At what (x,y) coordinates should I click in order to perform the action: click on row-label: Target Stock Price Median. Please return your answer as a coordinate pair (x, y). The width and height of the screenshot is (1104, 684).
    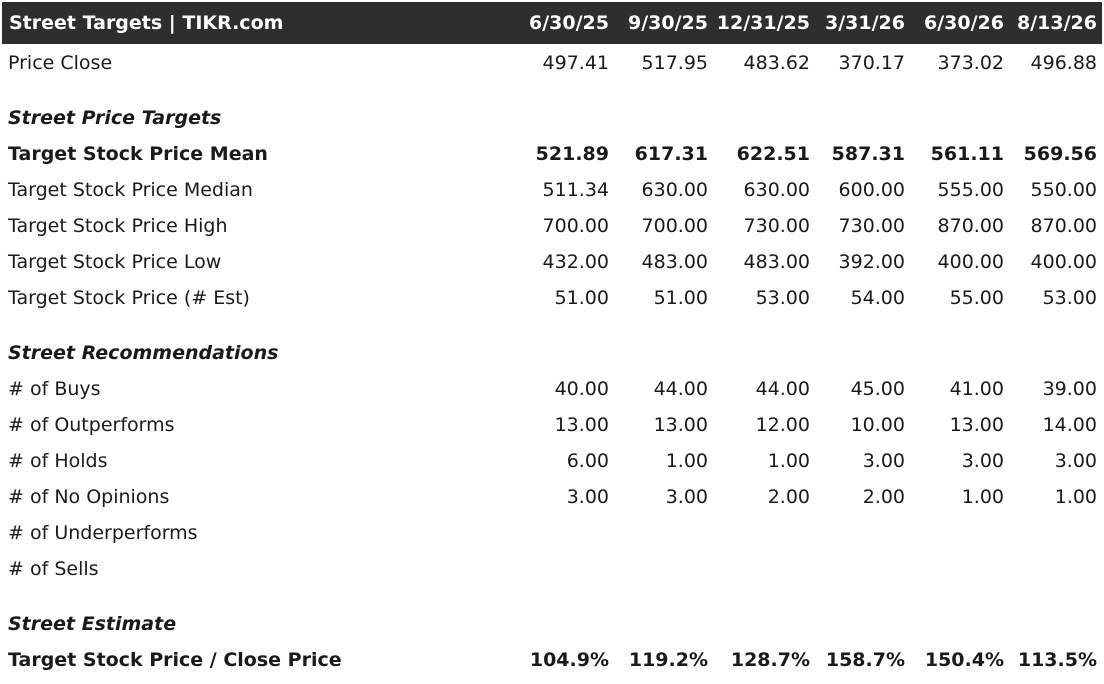
    Looking at the image, I should click on (130, 190).